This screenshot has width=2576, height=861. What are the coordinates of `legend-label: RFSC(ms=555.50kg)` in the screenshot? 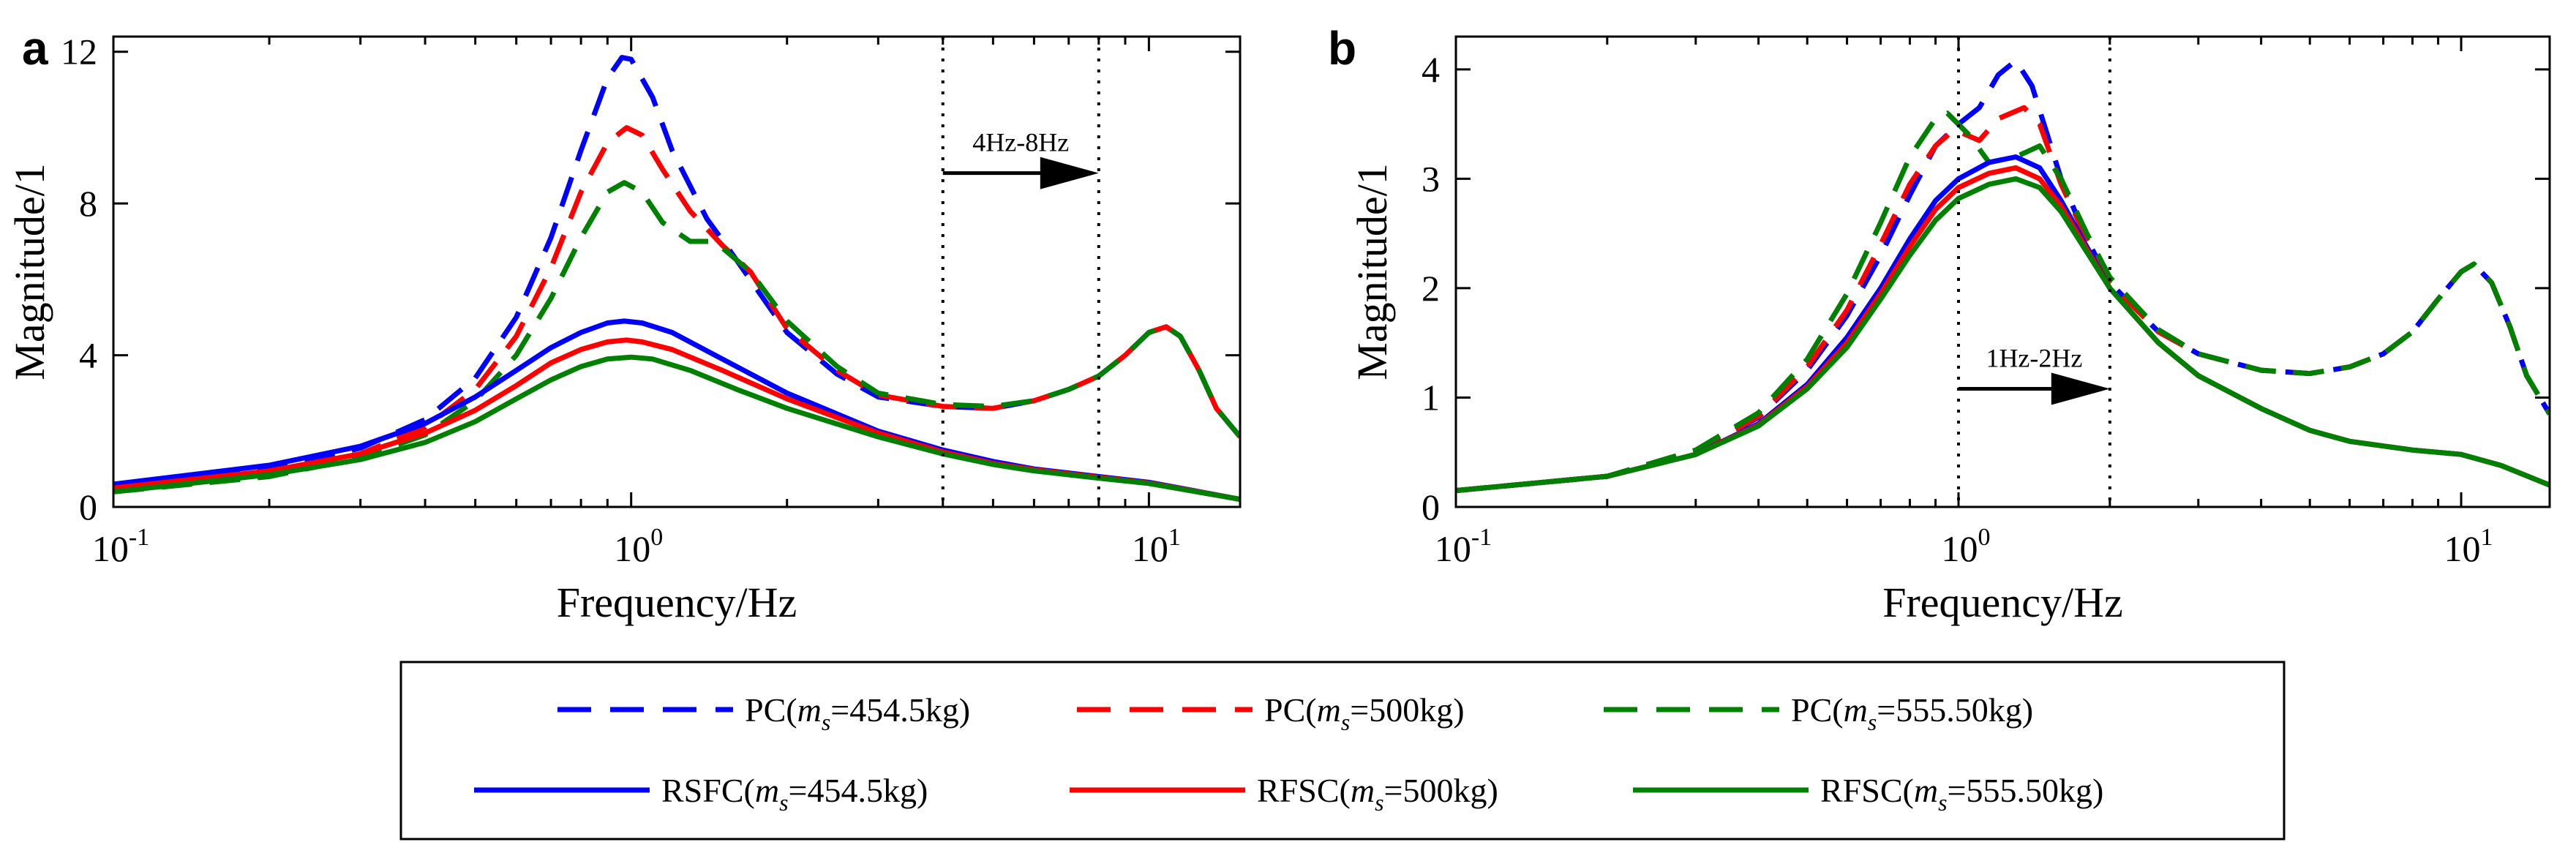 It's located at (1962, 794).